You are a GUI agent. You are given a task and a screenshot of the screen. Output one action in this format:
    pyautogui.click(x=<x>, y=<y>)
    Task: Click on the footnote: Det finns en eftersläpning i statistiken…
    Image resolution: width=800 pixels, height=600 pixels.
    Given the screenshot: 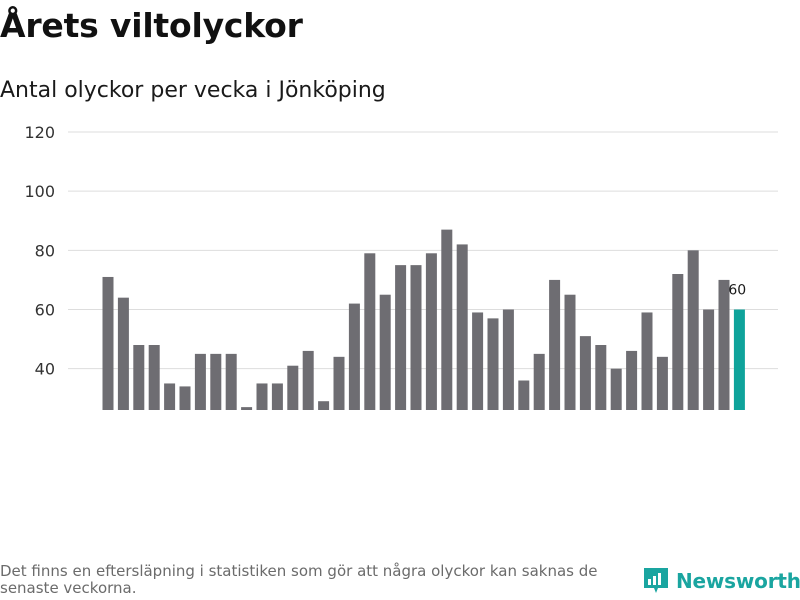 What is the action you would take?
    pyautogui.click(x=299, y=579)
    